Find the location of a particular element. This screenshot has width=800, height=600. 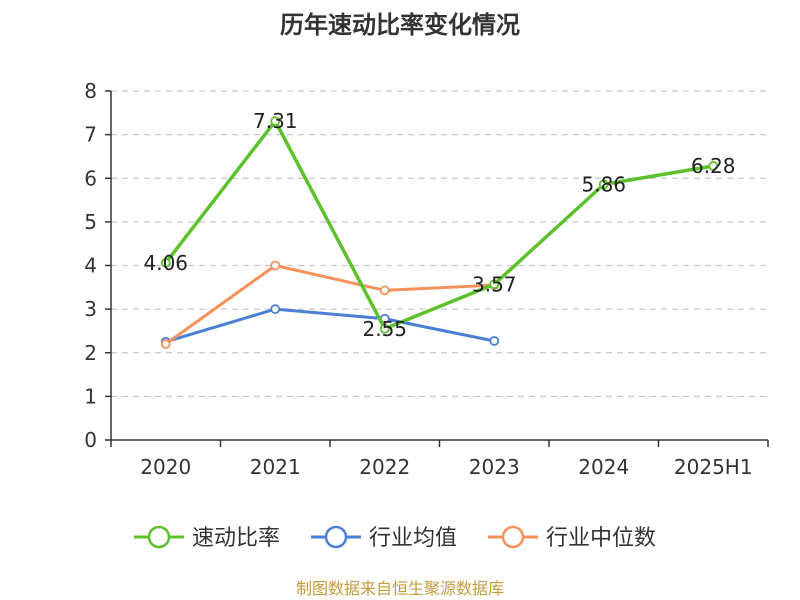

y-tick-label: 8 is located at coordinates (90, 91).